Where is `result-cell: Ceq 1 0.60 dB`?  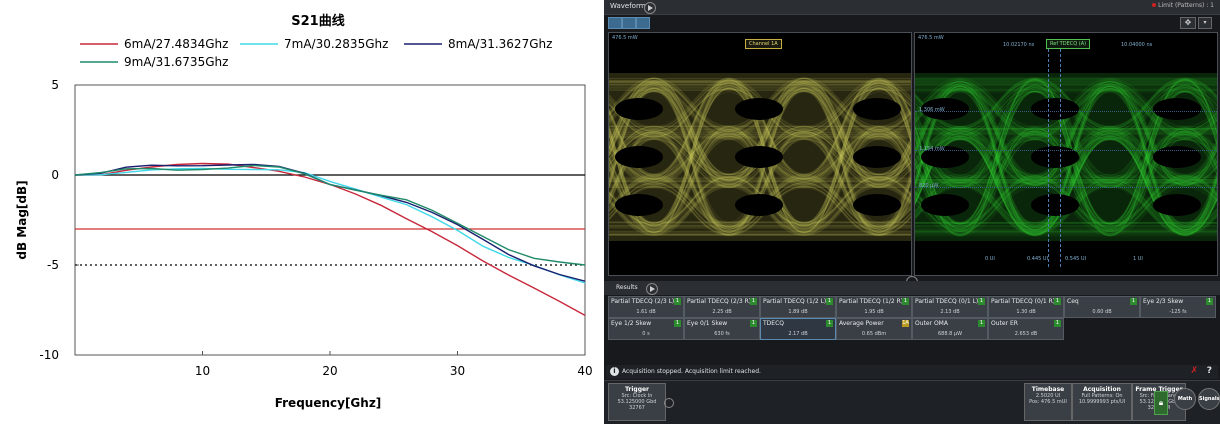 result-cell: Ceq 1 0.60 dB is located at coordinates (1102, 307).